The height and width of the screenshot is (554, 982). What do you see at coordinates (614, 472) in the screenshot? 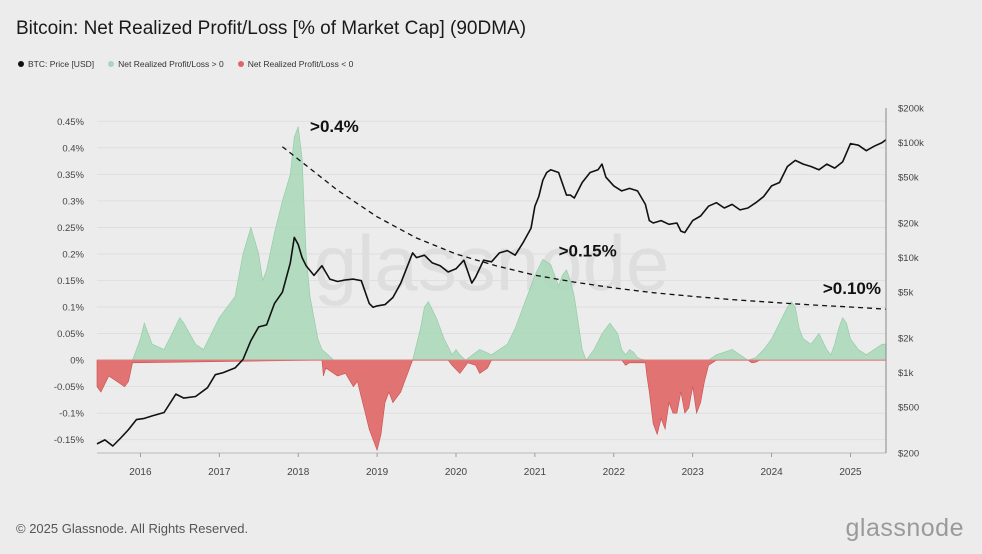
I see `x-tick-label: 2022` at bounding box center [614, 472].